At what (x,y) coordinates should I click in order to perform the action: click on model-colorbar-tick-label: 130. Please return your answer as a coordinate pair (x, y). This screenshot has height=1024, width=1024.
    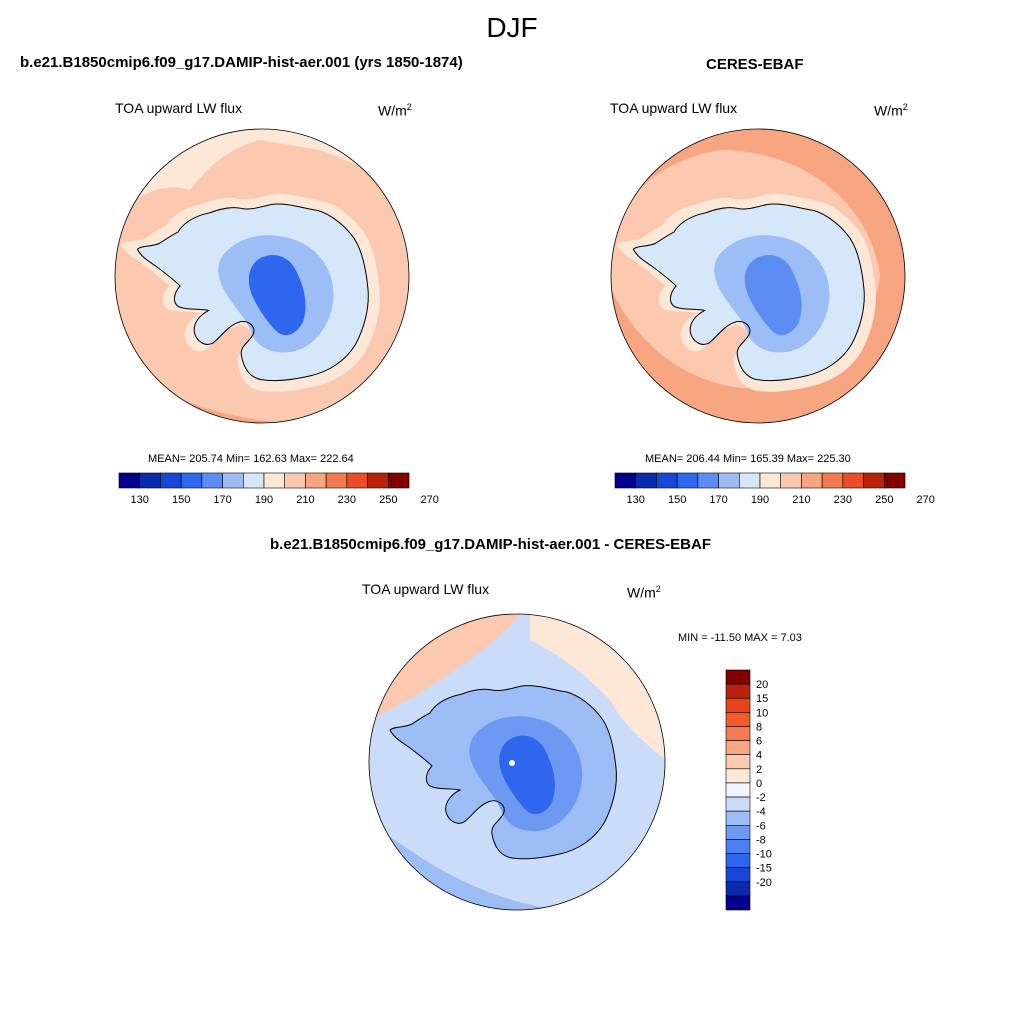
    Looking at the image, I should click on (140, 500).